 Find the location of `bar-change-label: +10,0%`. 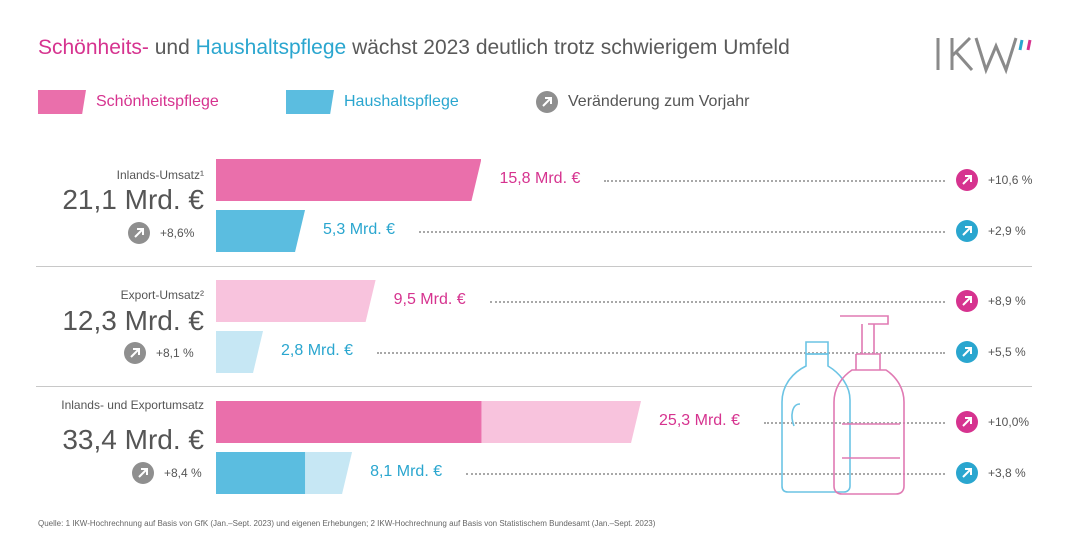

bar-change-label: +10,0% is located at coordinates (1009, 422).